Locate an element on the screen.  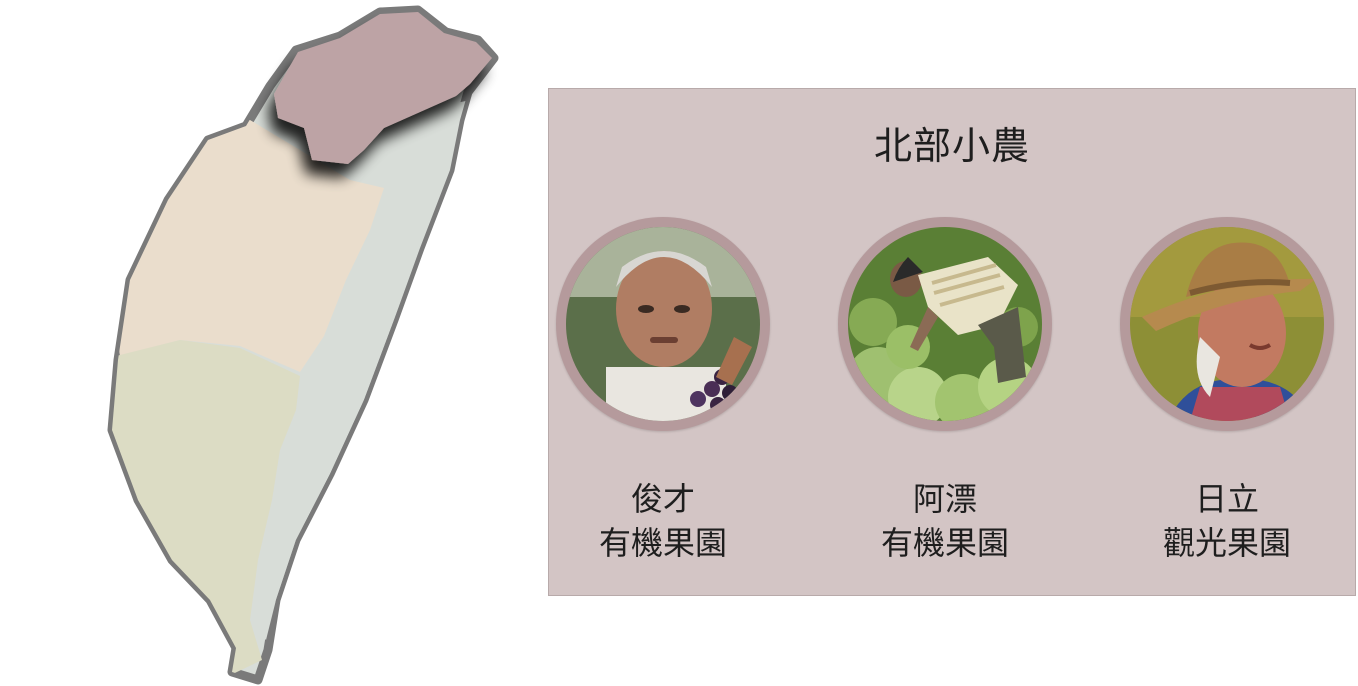
farmer-harvesting-lettuce is located at coordinates (945, 324).